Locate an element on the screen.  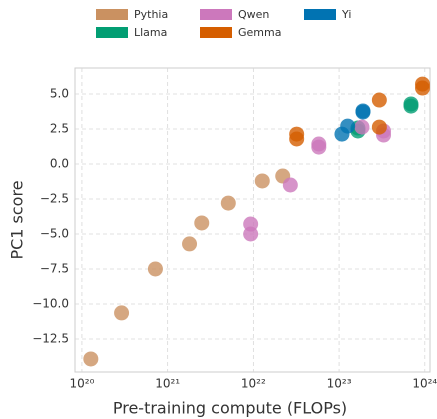
x-tick-label: 10²² is located at coordinates (253, 384).